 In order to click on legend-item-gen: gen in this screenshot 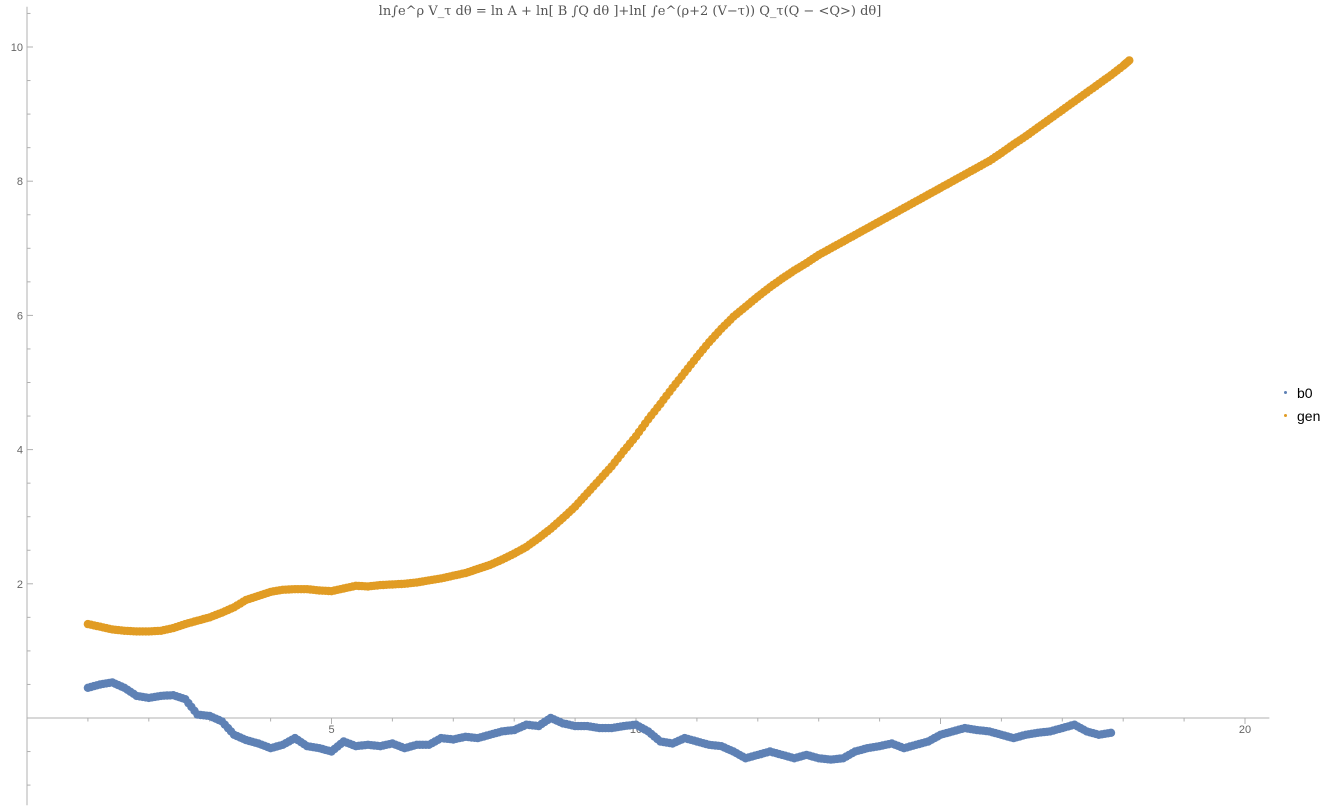, I will do `click(1302, 415)`.